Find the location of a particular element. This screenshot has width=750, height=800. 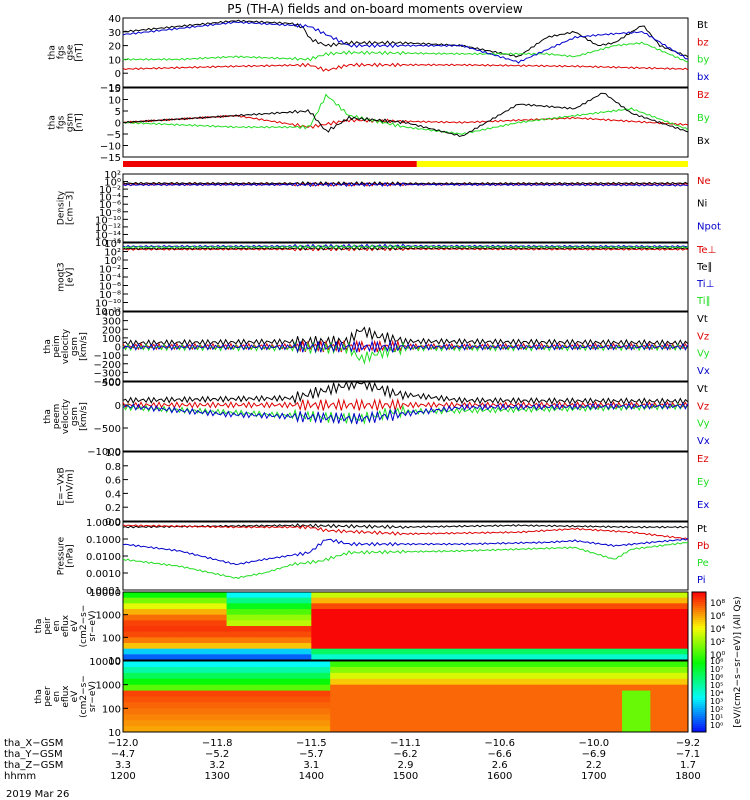

series-line-Pi is located at coordinates (405, 551).